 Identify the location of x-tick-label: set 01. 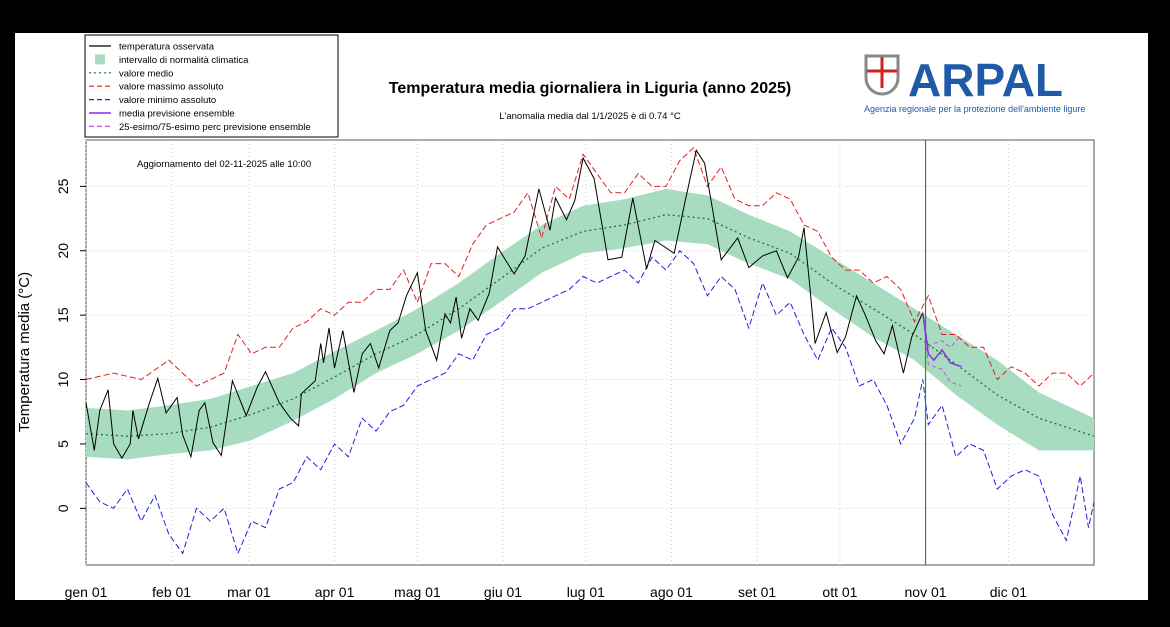
(757, 592).